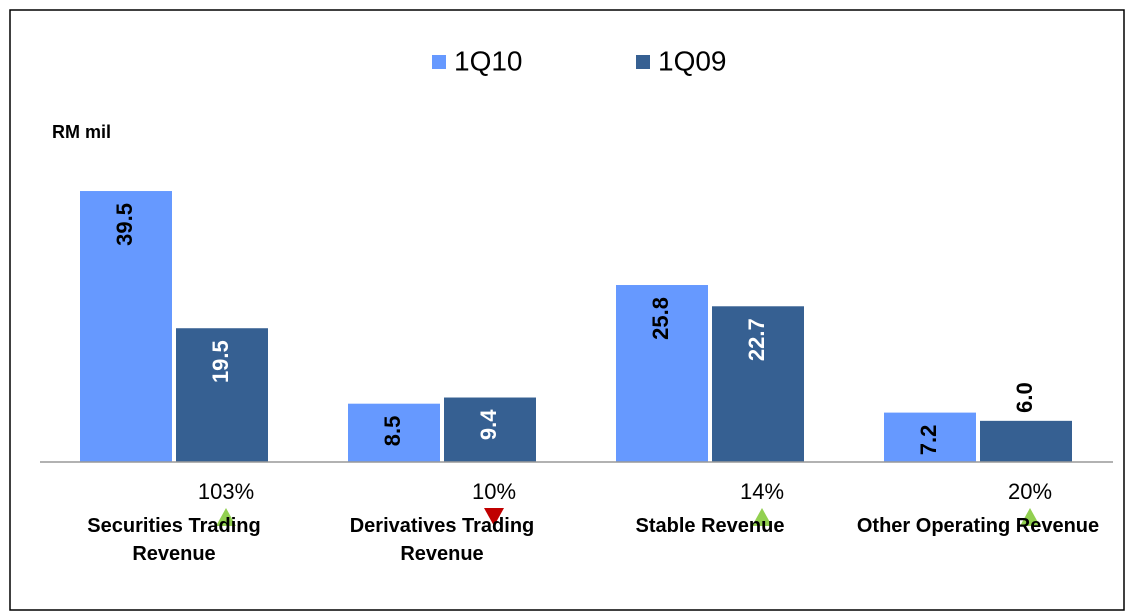 The image size is (1134, 613). I want to click on change-label: 103%, so click(226, 491).